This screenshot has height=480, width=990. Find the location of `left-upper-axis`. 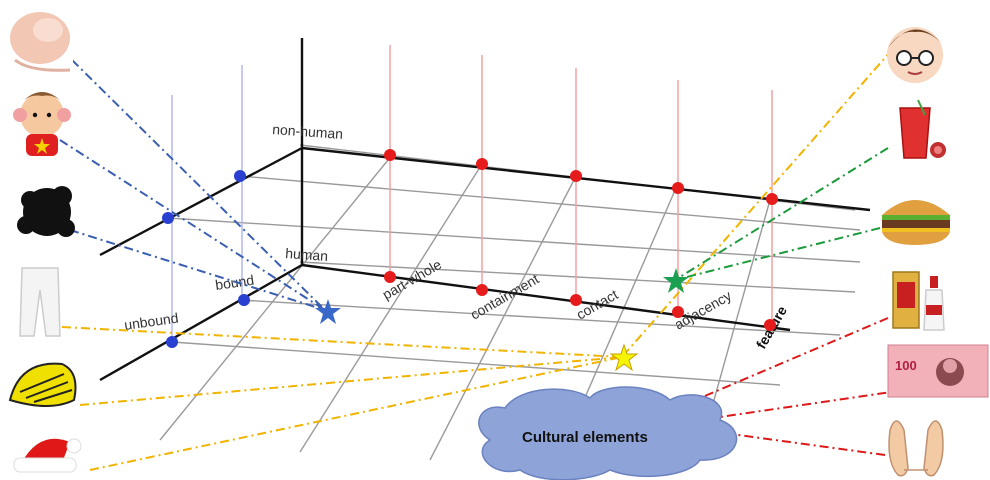

left-upper-axis is located at coordinates (201, 201).